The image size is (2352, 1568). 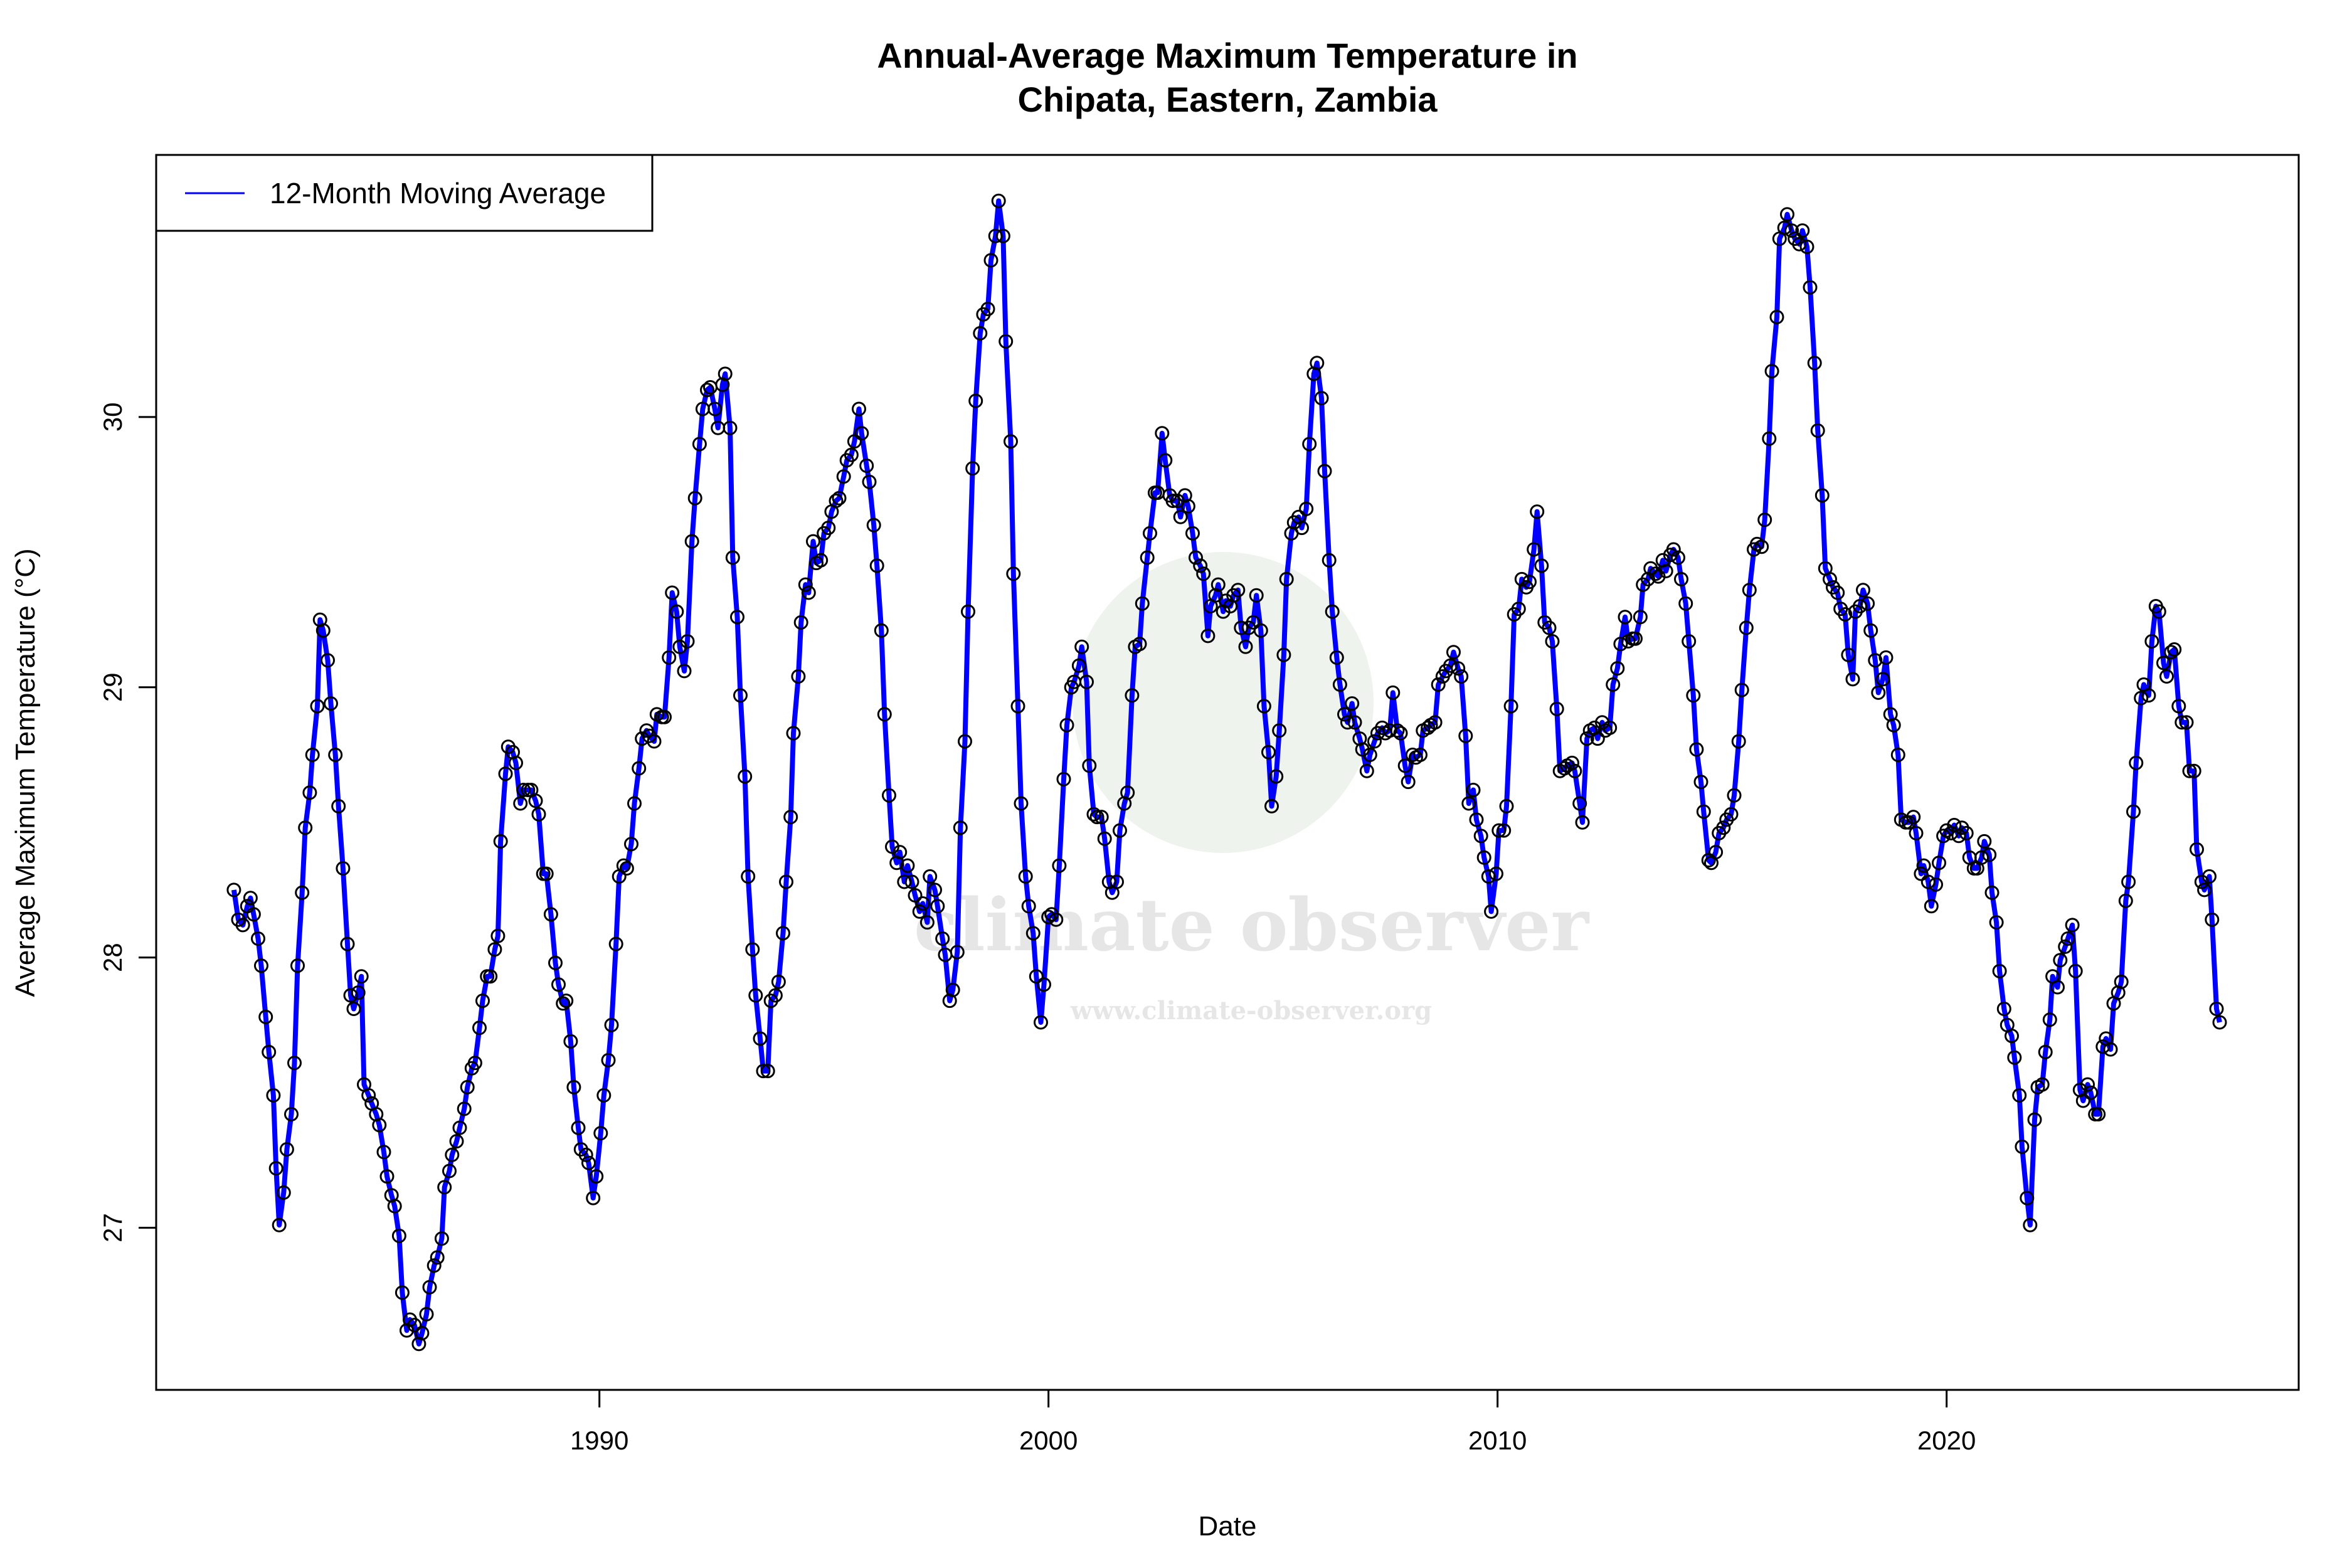 What do you see at coordinates (112, 417) in the screenshot?
I see `y-tick-label: 30` at bounding box center [112, 417].